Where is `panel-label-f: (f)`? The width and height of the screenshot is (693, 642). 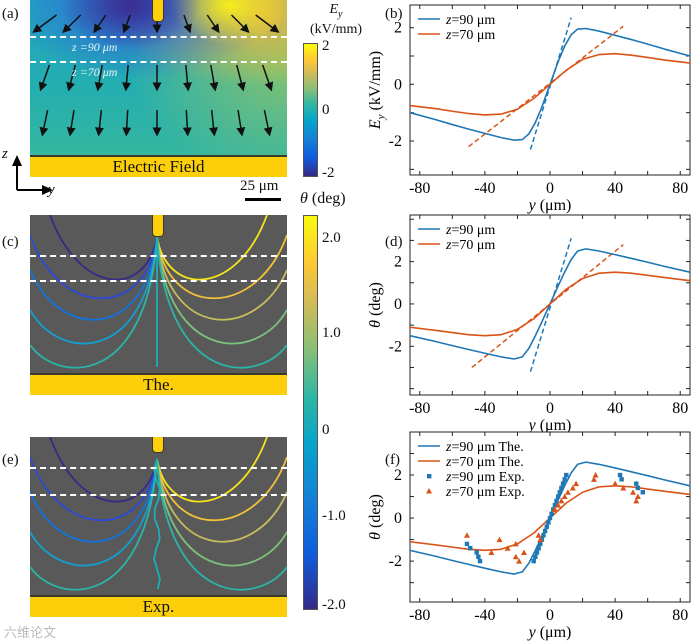
panel-label-f: (f) is located at coordinates (392, 460).